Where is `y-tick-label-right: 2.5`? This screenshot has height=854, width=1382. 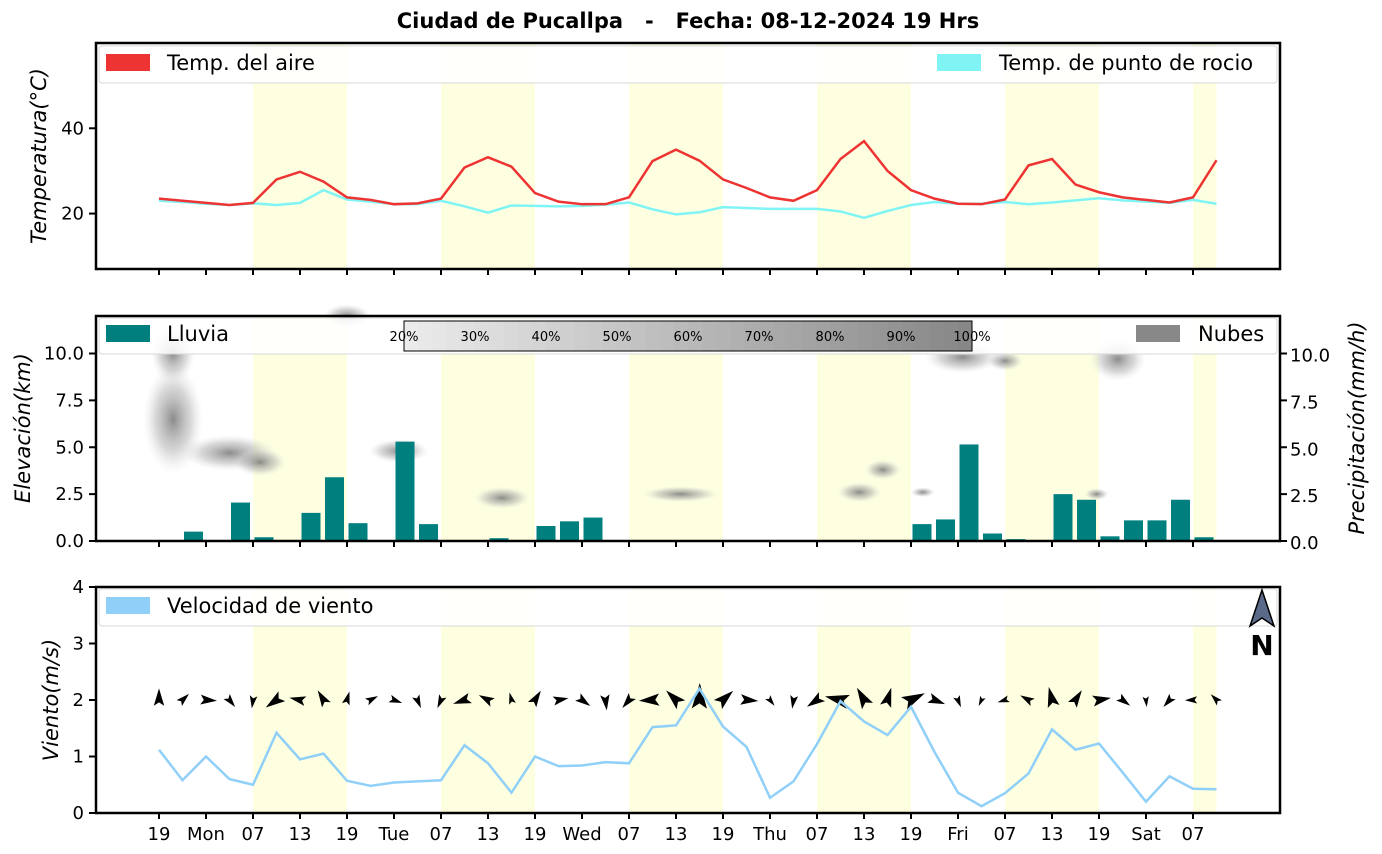 y-tick-label-right: 2.5 is located at coordinates (1304, 496).